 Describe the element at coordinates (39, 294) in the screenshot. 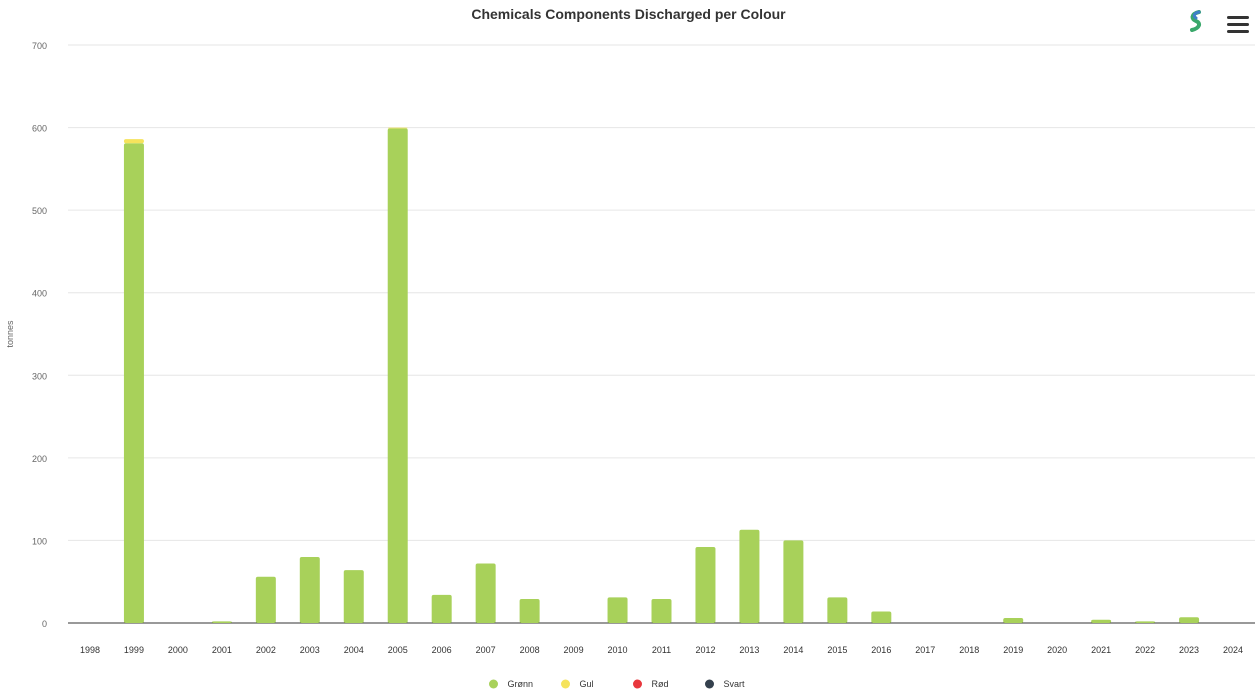

I see `y-tick-label: 400` at that location.